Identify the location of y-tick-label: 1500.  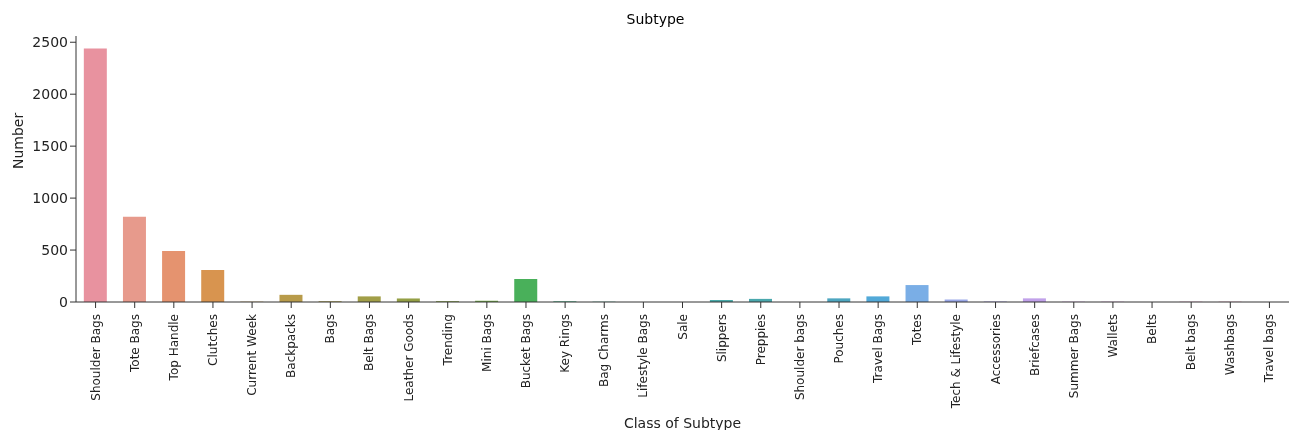
(50, 146).